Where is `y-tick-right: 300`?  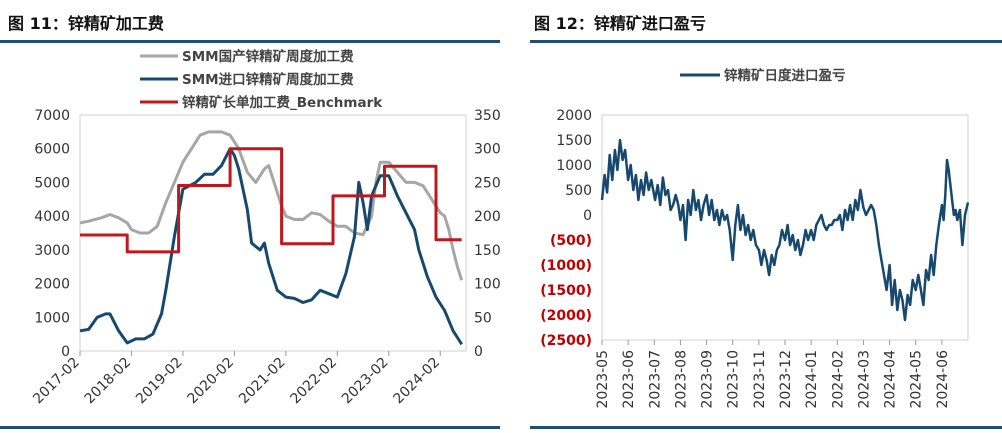 y-tick-right: 300 is located at coordinates (487, 150).